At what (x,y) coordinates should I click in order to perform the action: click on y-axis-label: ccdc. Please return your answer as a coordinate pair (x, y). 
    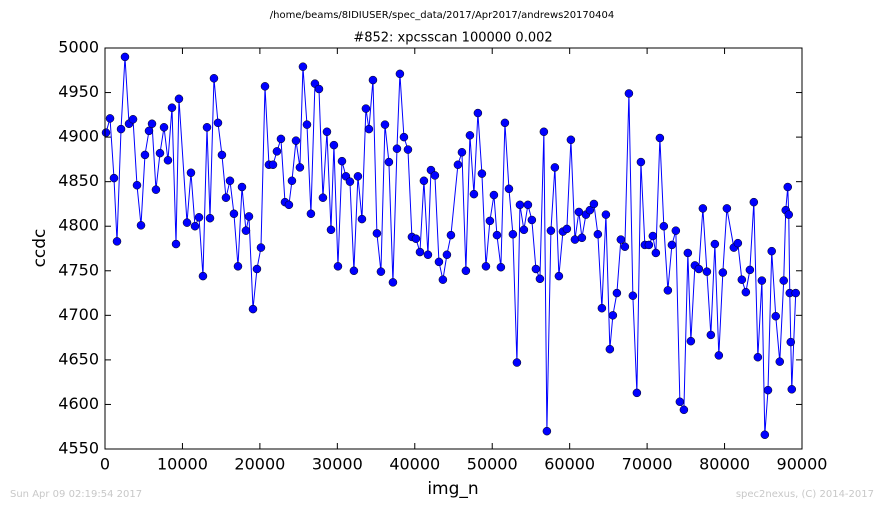
    Looking at the image, I should click on (40, 248).